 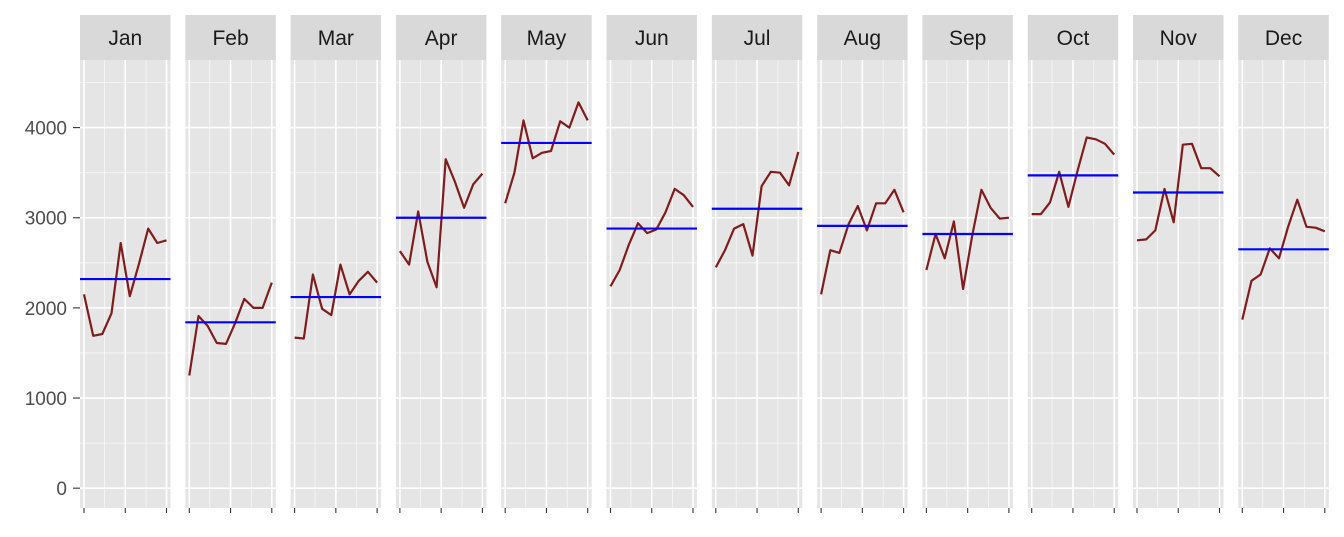 What do you see at coordinates (546, 264) in the screenshot?
I see `panel-may: May` at bounding box center [546, 264].